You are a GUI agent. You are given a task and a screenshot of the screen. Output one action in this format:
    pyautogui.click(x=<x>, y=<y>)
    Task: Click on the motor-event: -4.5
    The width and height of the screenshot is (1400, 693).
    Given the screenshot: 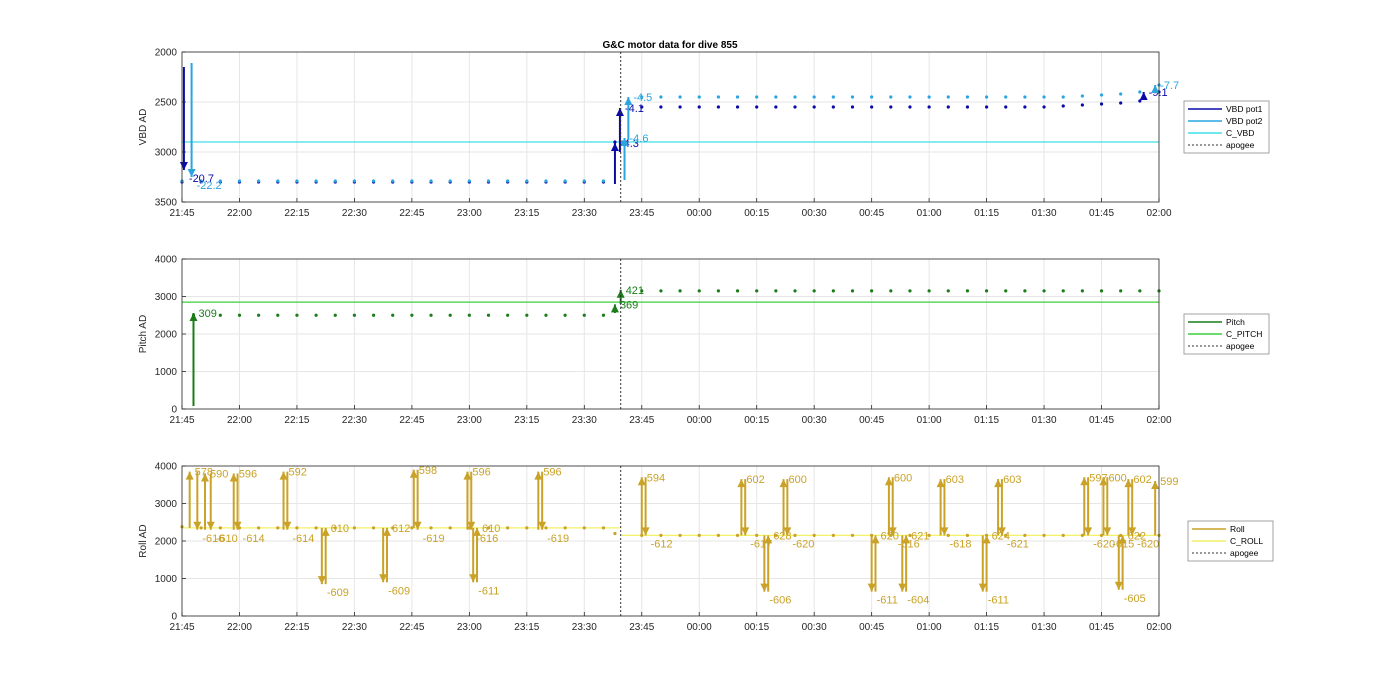 What is the action you would take?
    pyautogui.click(x=638, y=116)
    